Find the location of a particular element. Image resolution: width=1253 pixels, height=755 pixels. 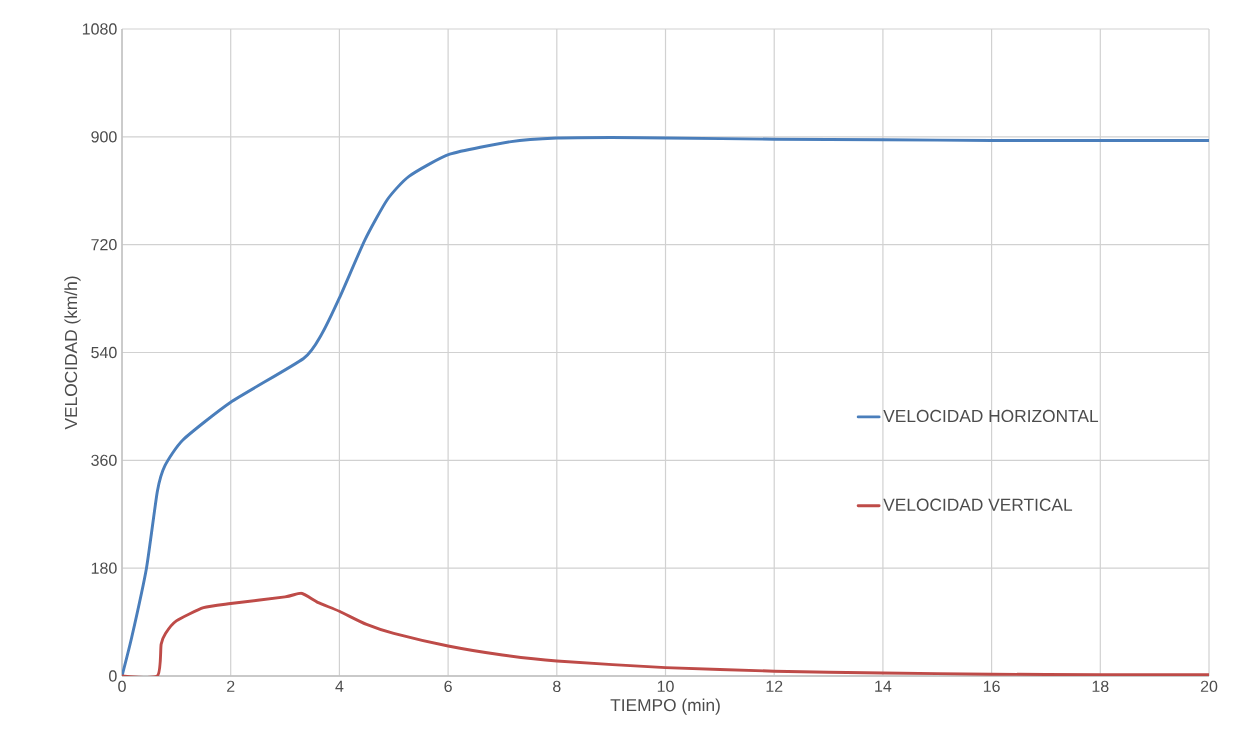

y-tick-label: 360 is located at coordinates (104, 460).